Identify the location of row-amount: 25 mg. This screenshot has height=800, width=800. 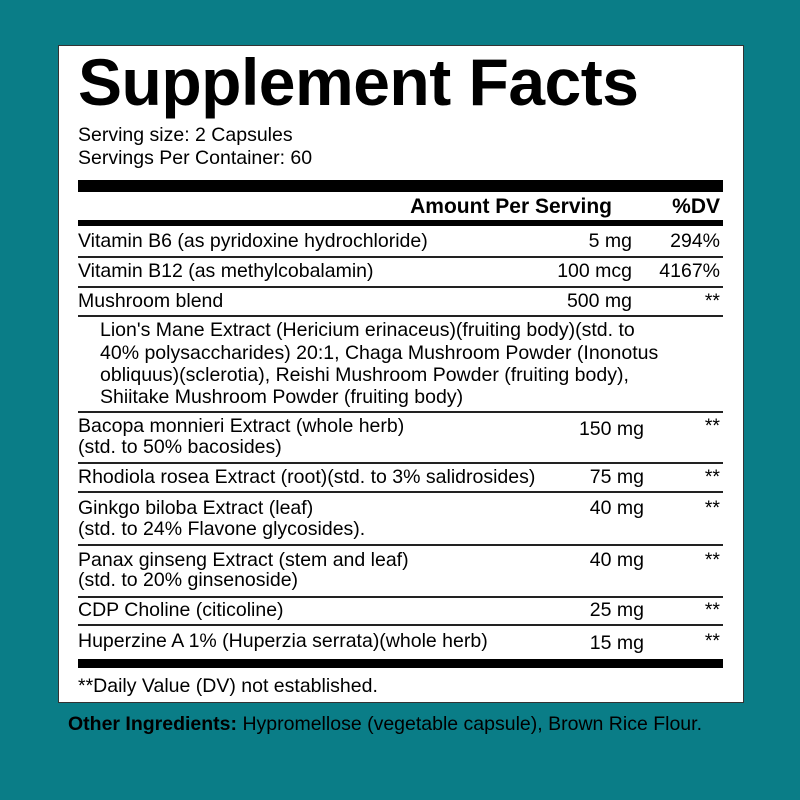
(616, 610).